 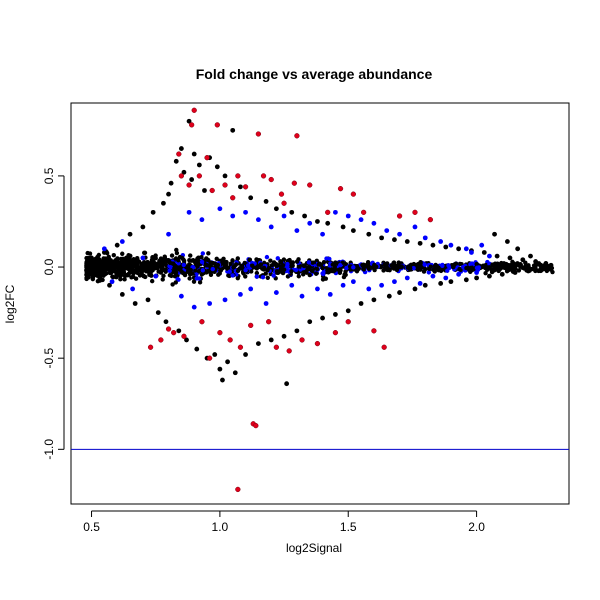 I want to click on y-tick-label: -1.0, so click(x=49, y=449).